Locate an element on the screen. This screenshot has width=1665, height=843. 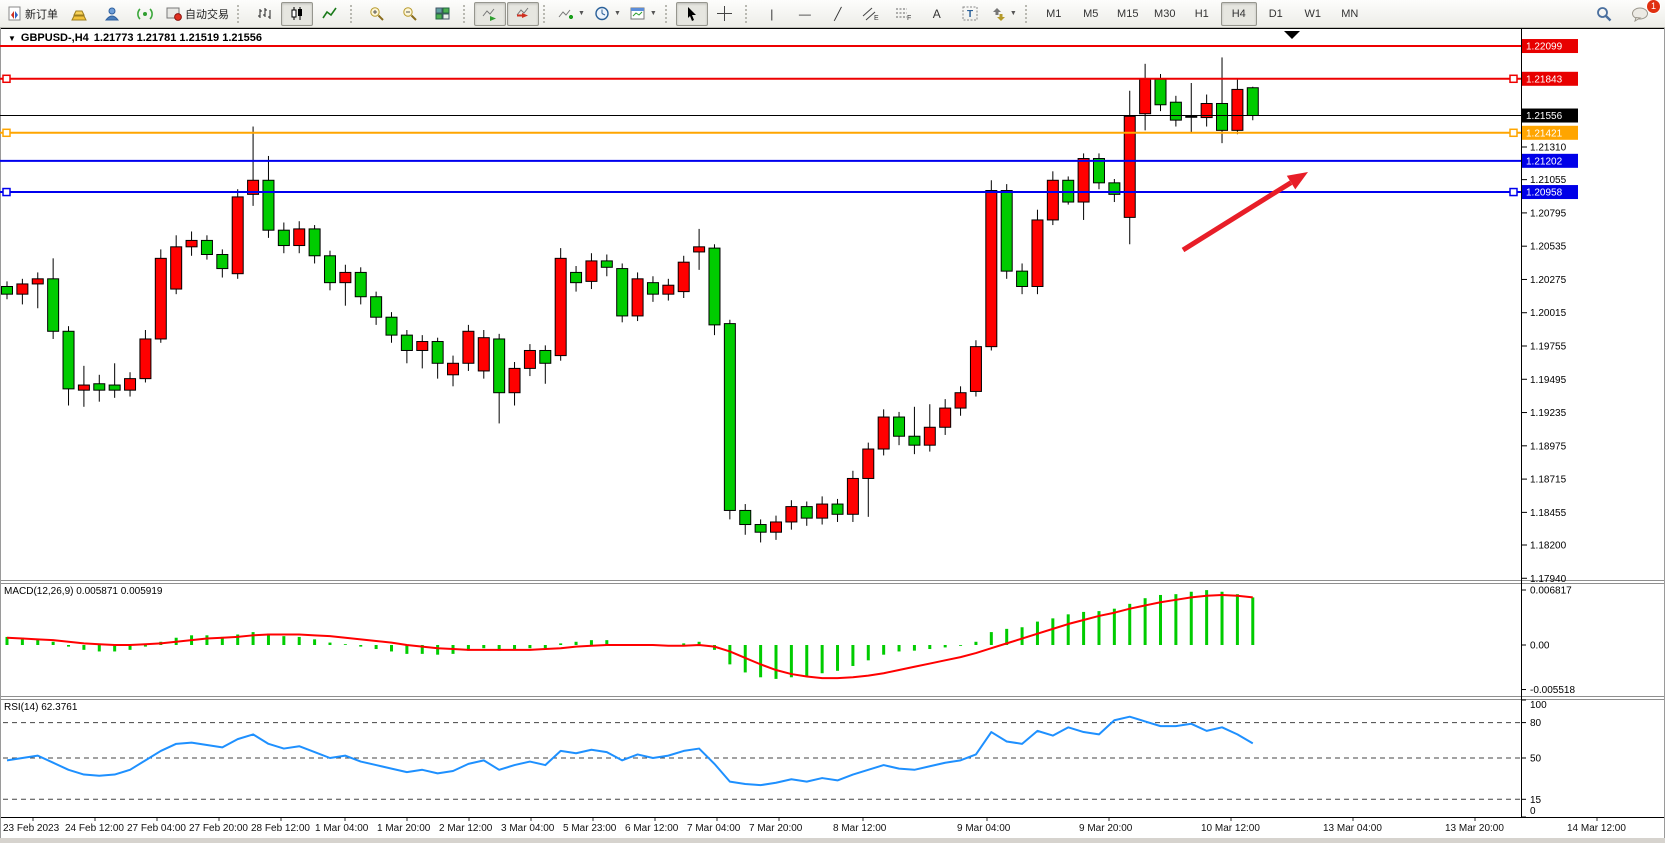
macd-axis: 0.006817 0.00 -0.005518 is located at coordinates (1548, 640).